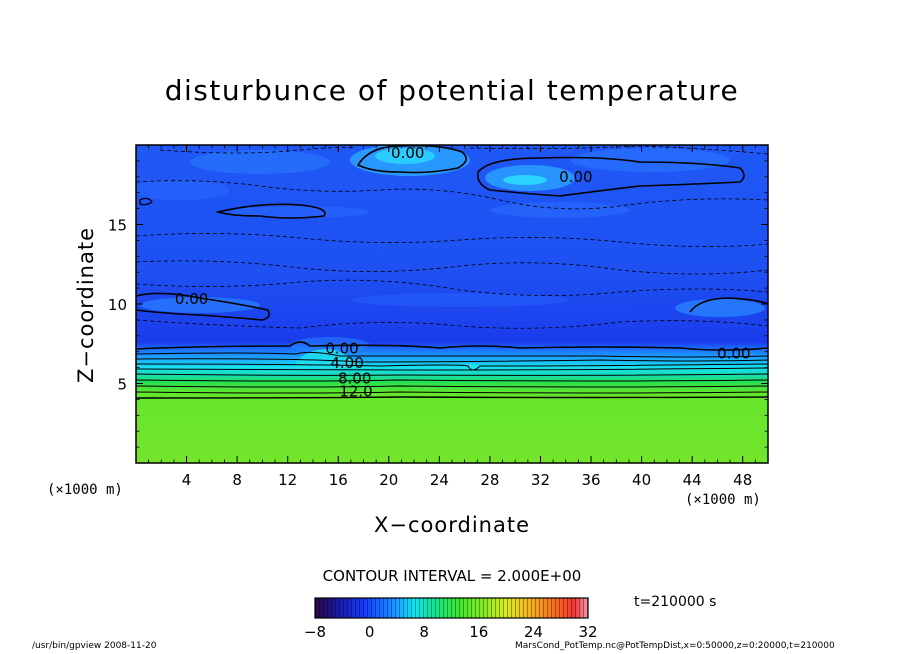  I want to click on x-axis-label: X−coordinate, so click(452, 525).